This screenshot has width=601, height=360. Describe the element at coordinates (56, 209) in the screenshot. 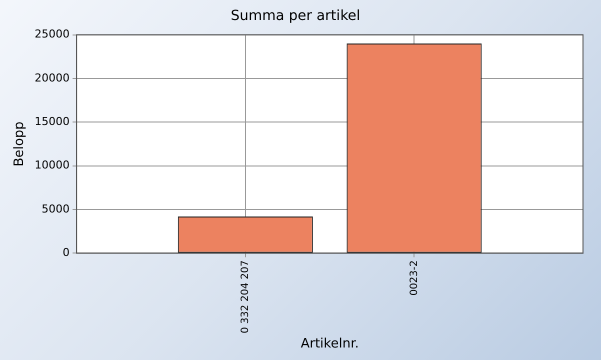

I see `y-tick-label: 5000` at that location.